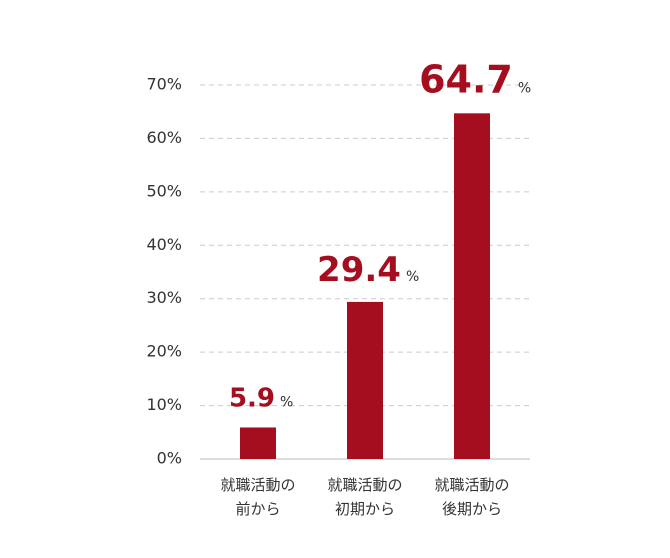  What do you see at coordinates (472, 509) in the screenshot?
I see `x-tick-label-line: 後期から` at bounding box center [472, 509].